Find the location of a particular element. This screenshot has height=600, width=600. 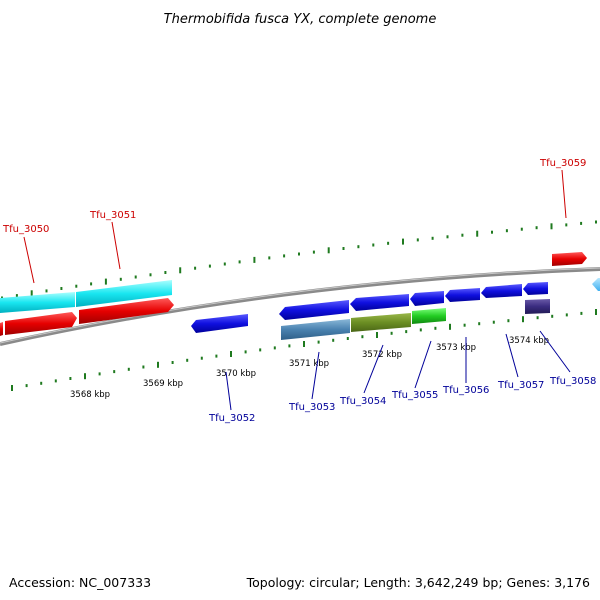

gene-label-tfu3056: Tfu_3056 is located at coordinates (465, 390).